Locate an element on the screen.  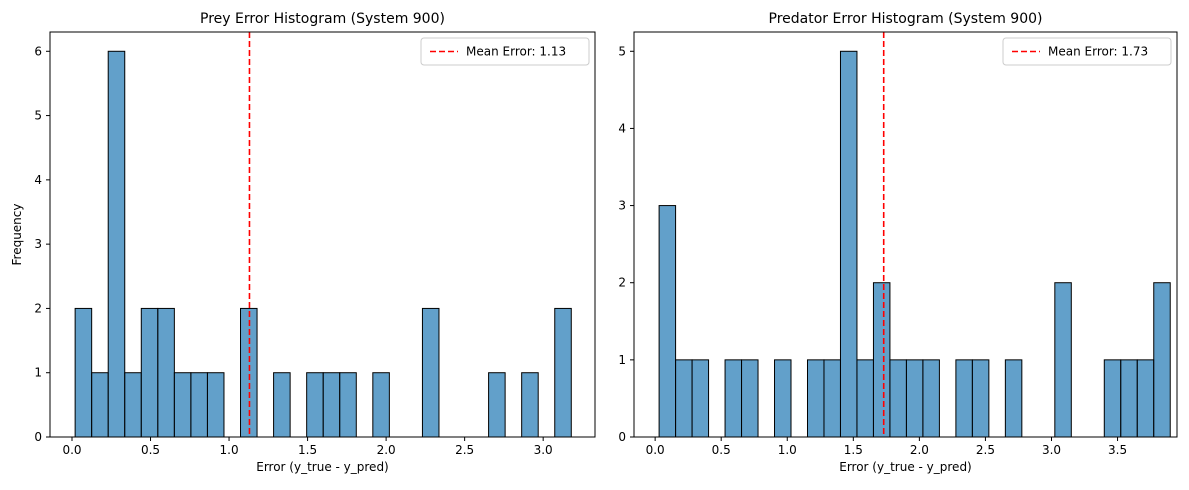
y-axis-label: Frequency is located at coordinates (17, 235).